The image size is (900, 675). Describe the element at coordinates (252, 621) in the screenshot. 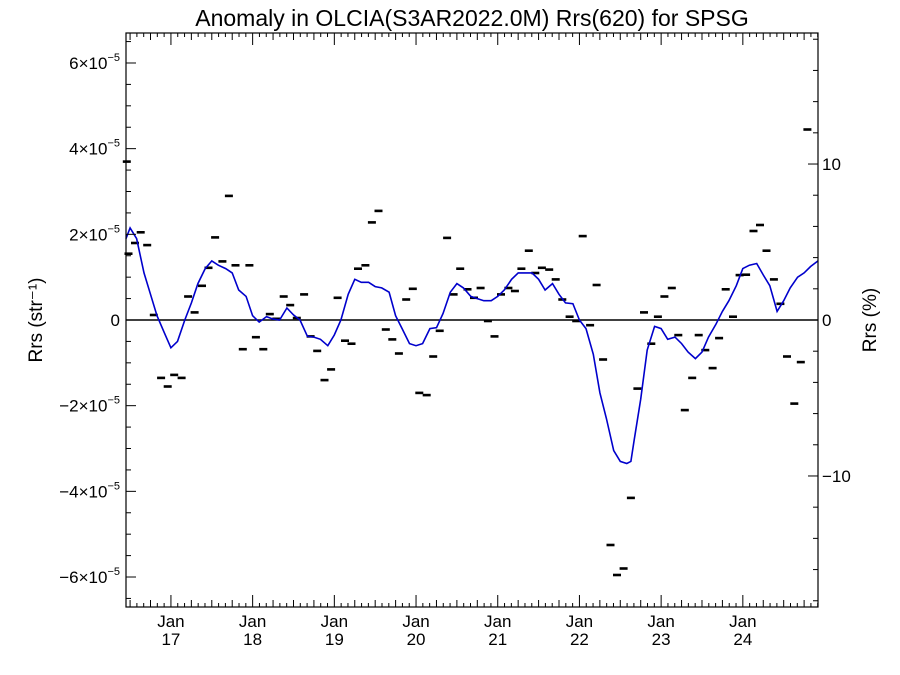

I see `x-tick-label-month-1: Jan` at that location.